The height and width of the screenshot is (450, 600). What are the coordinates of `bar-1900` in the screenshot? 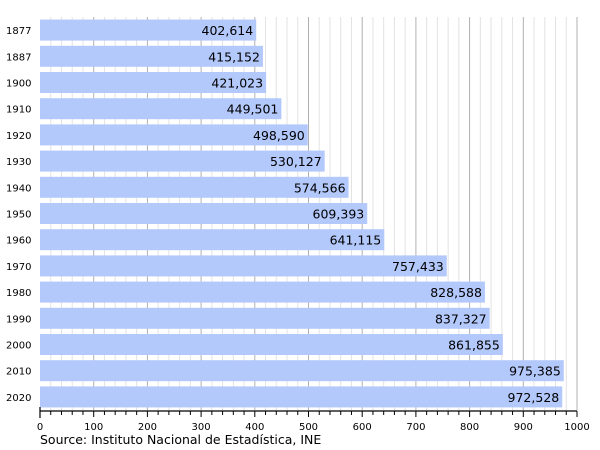 It's located at (153, 82).